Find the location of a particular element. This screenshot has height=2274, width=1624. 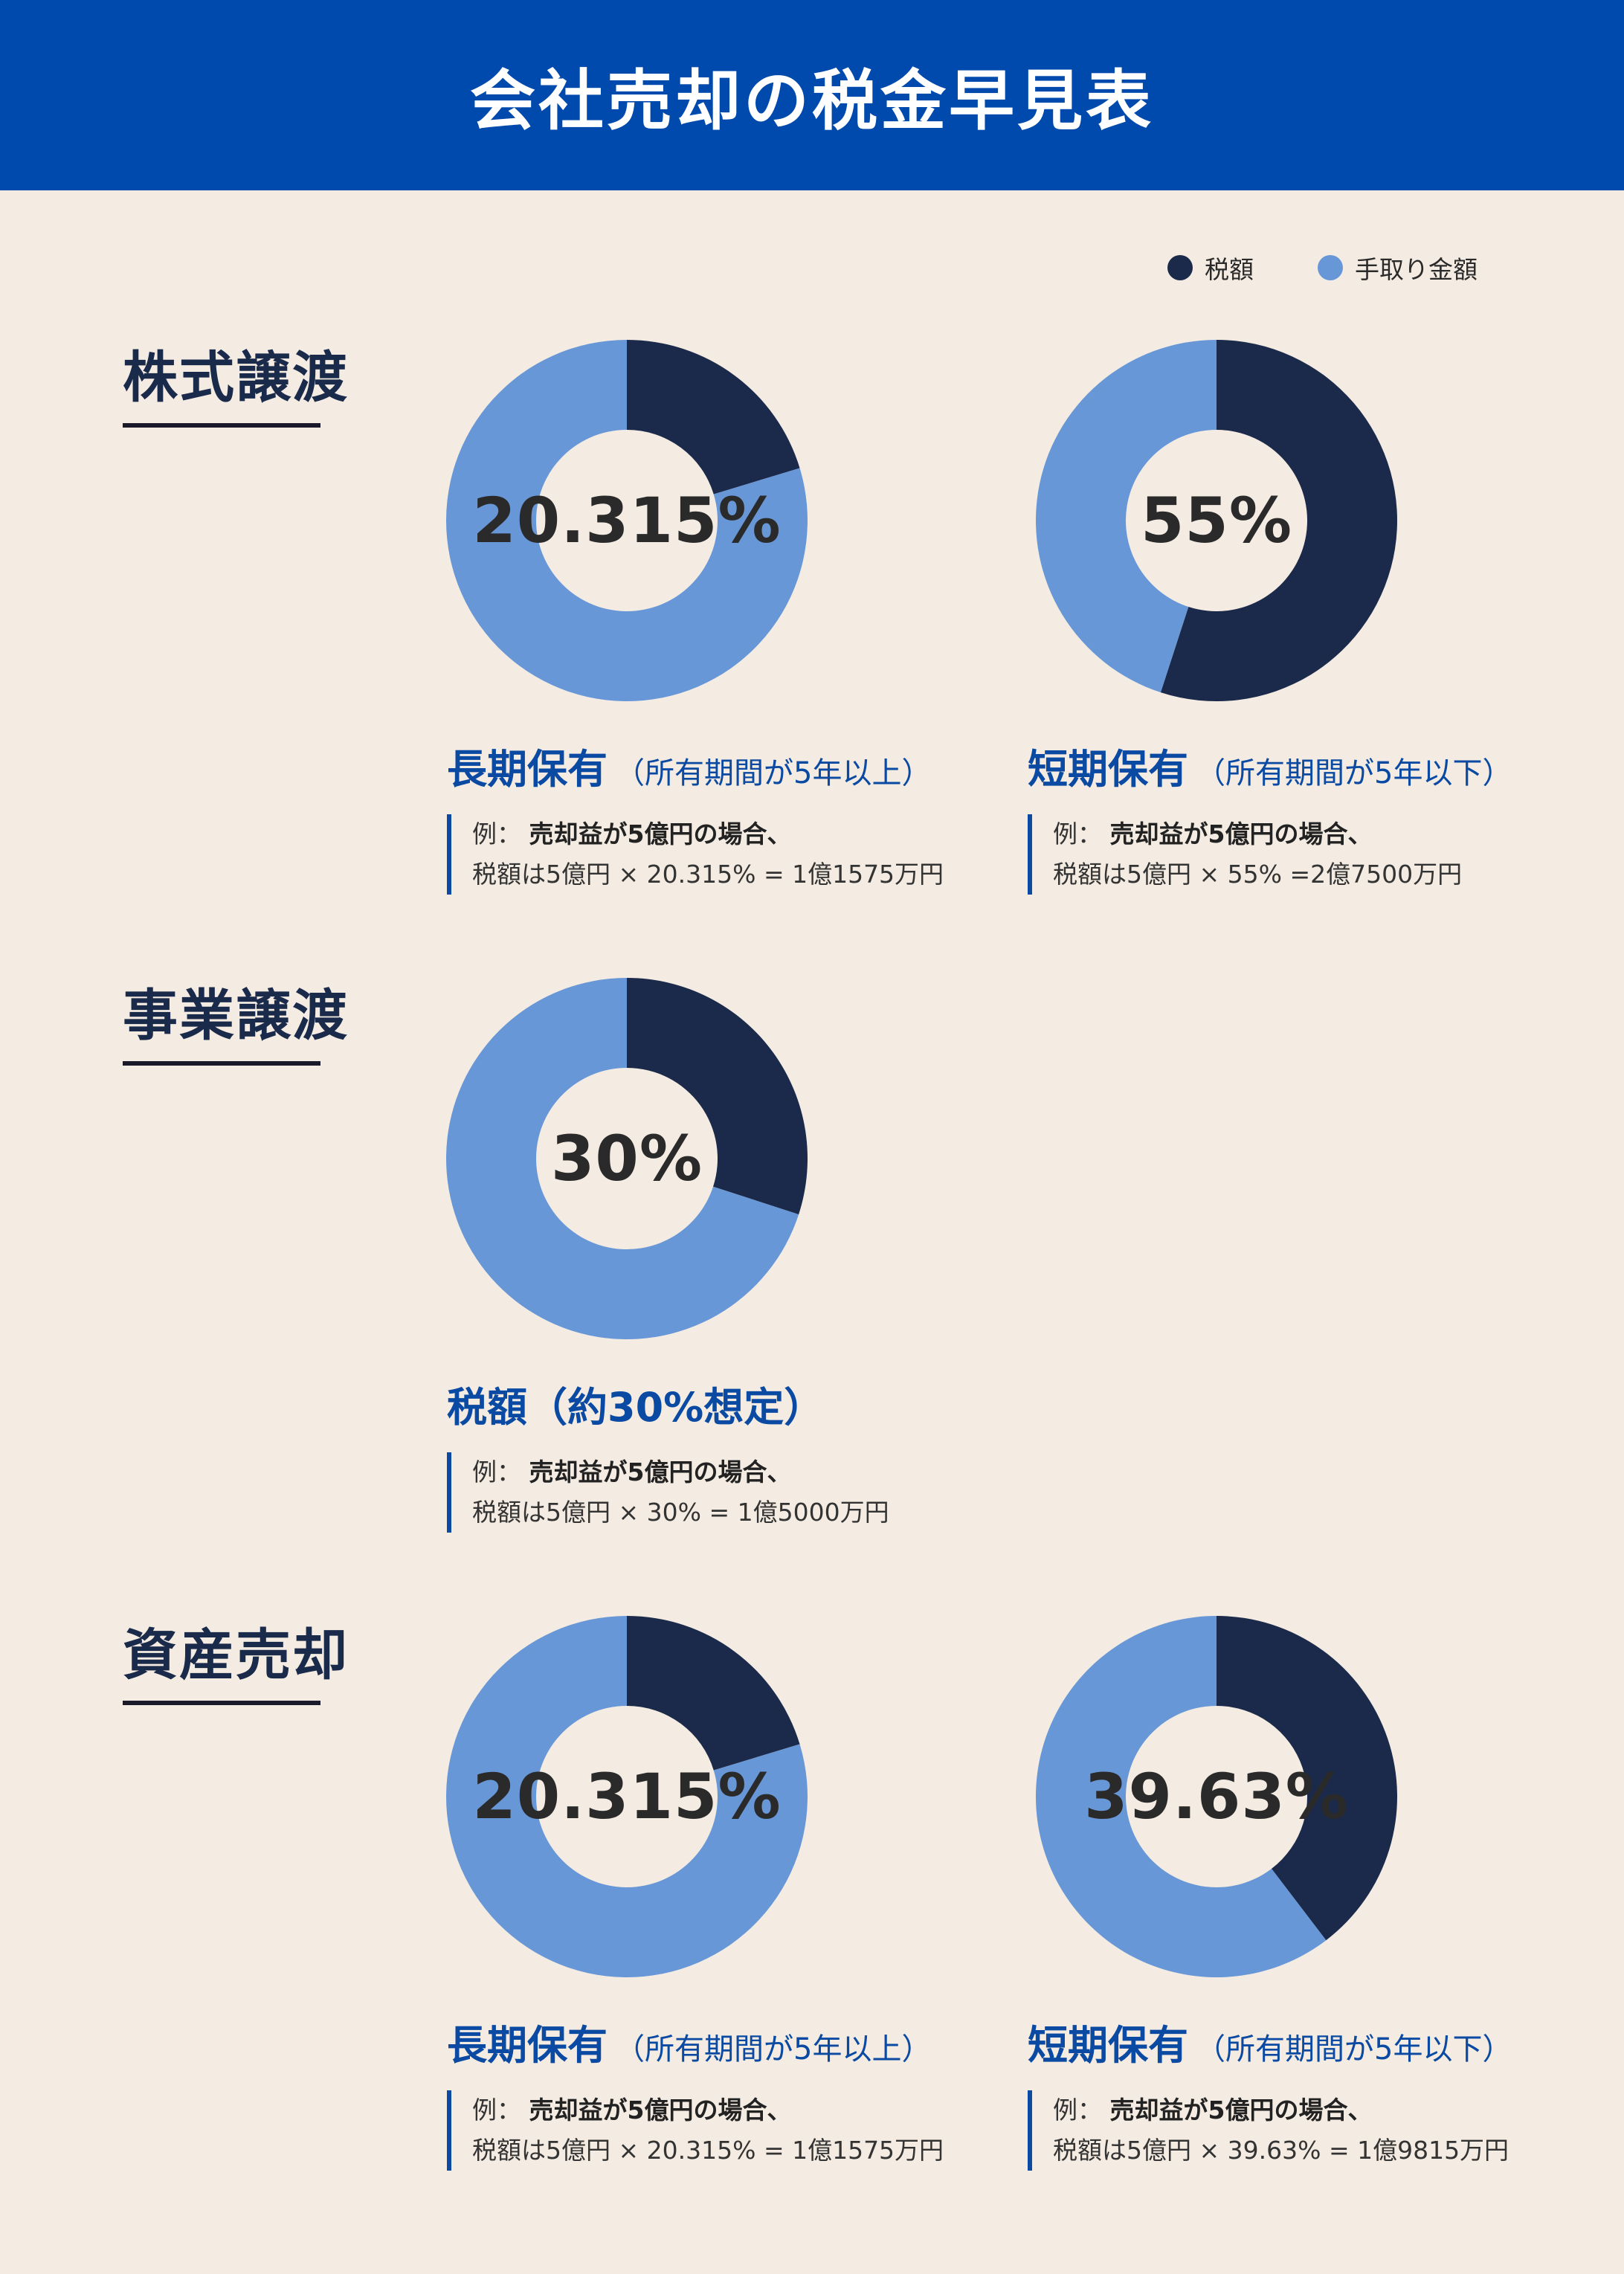

example-block: 例： 売却益が5億円の場合、 税額は5億円 × 55% =2億7500万円 is located at coordinates (1270, 854).